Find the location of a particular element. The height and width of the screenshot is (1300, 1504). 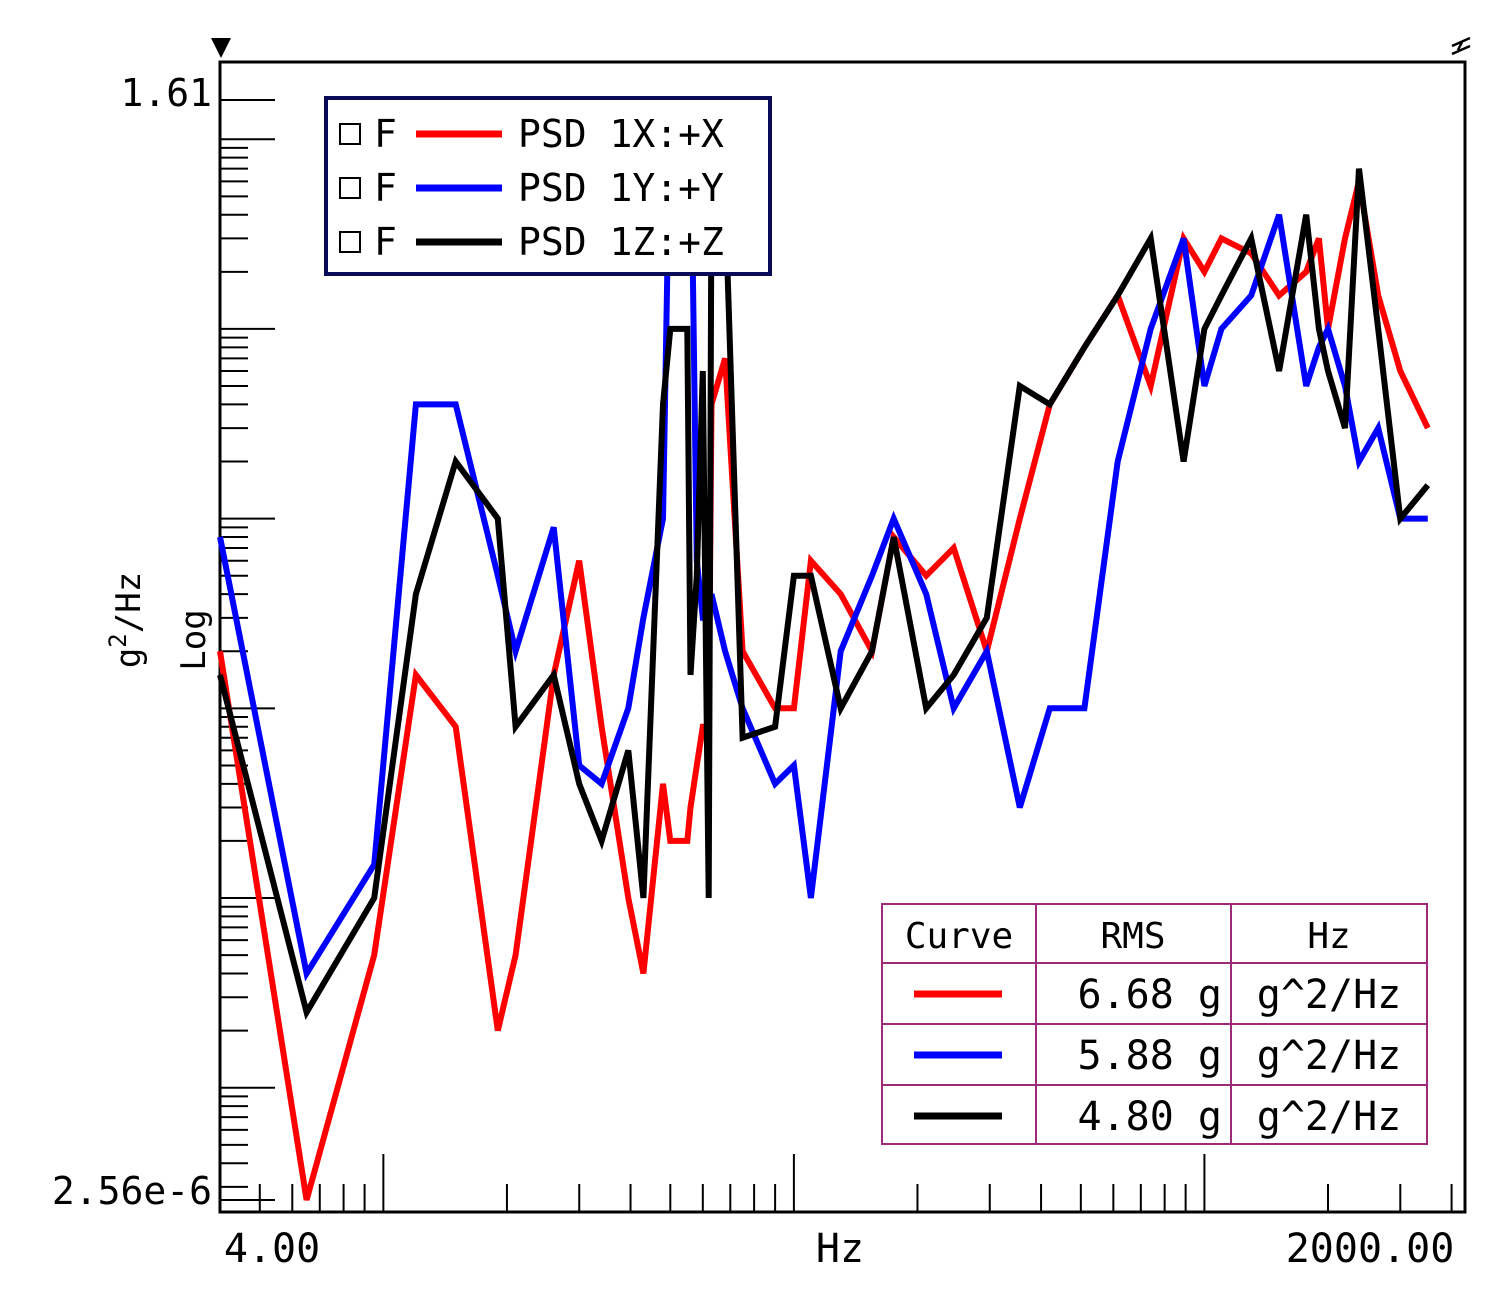

y-min-tick-label: 2.56e-6 is located at coordinates (132, 1191).